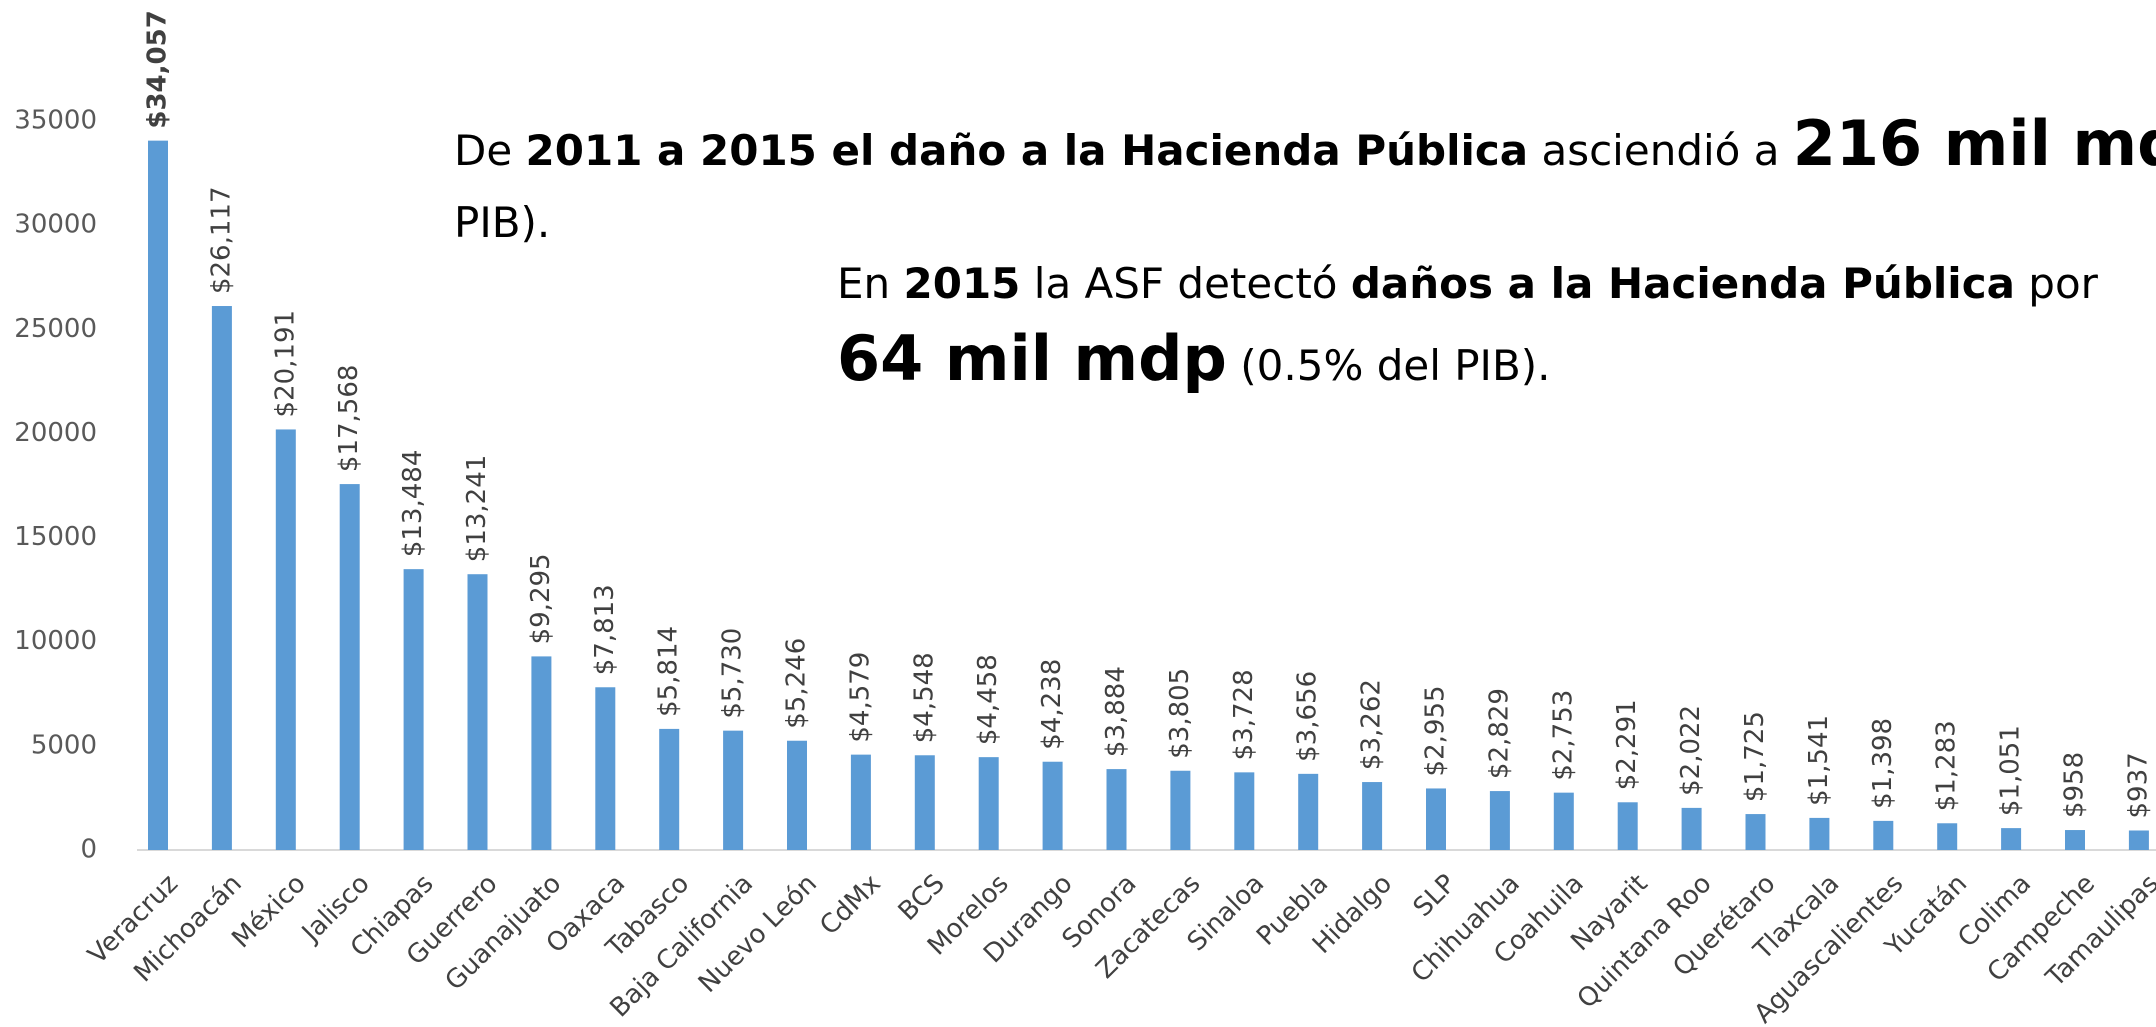  What do you see at coordinates (1819, 760) in the screenshot?
I see `value-label: $1,541` at bounding box center [1819, 760].